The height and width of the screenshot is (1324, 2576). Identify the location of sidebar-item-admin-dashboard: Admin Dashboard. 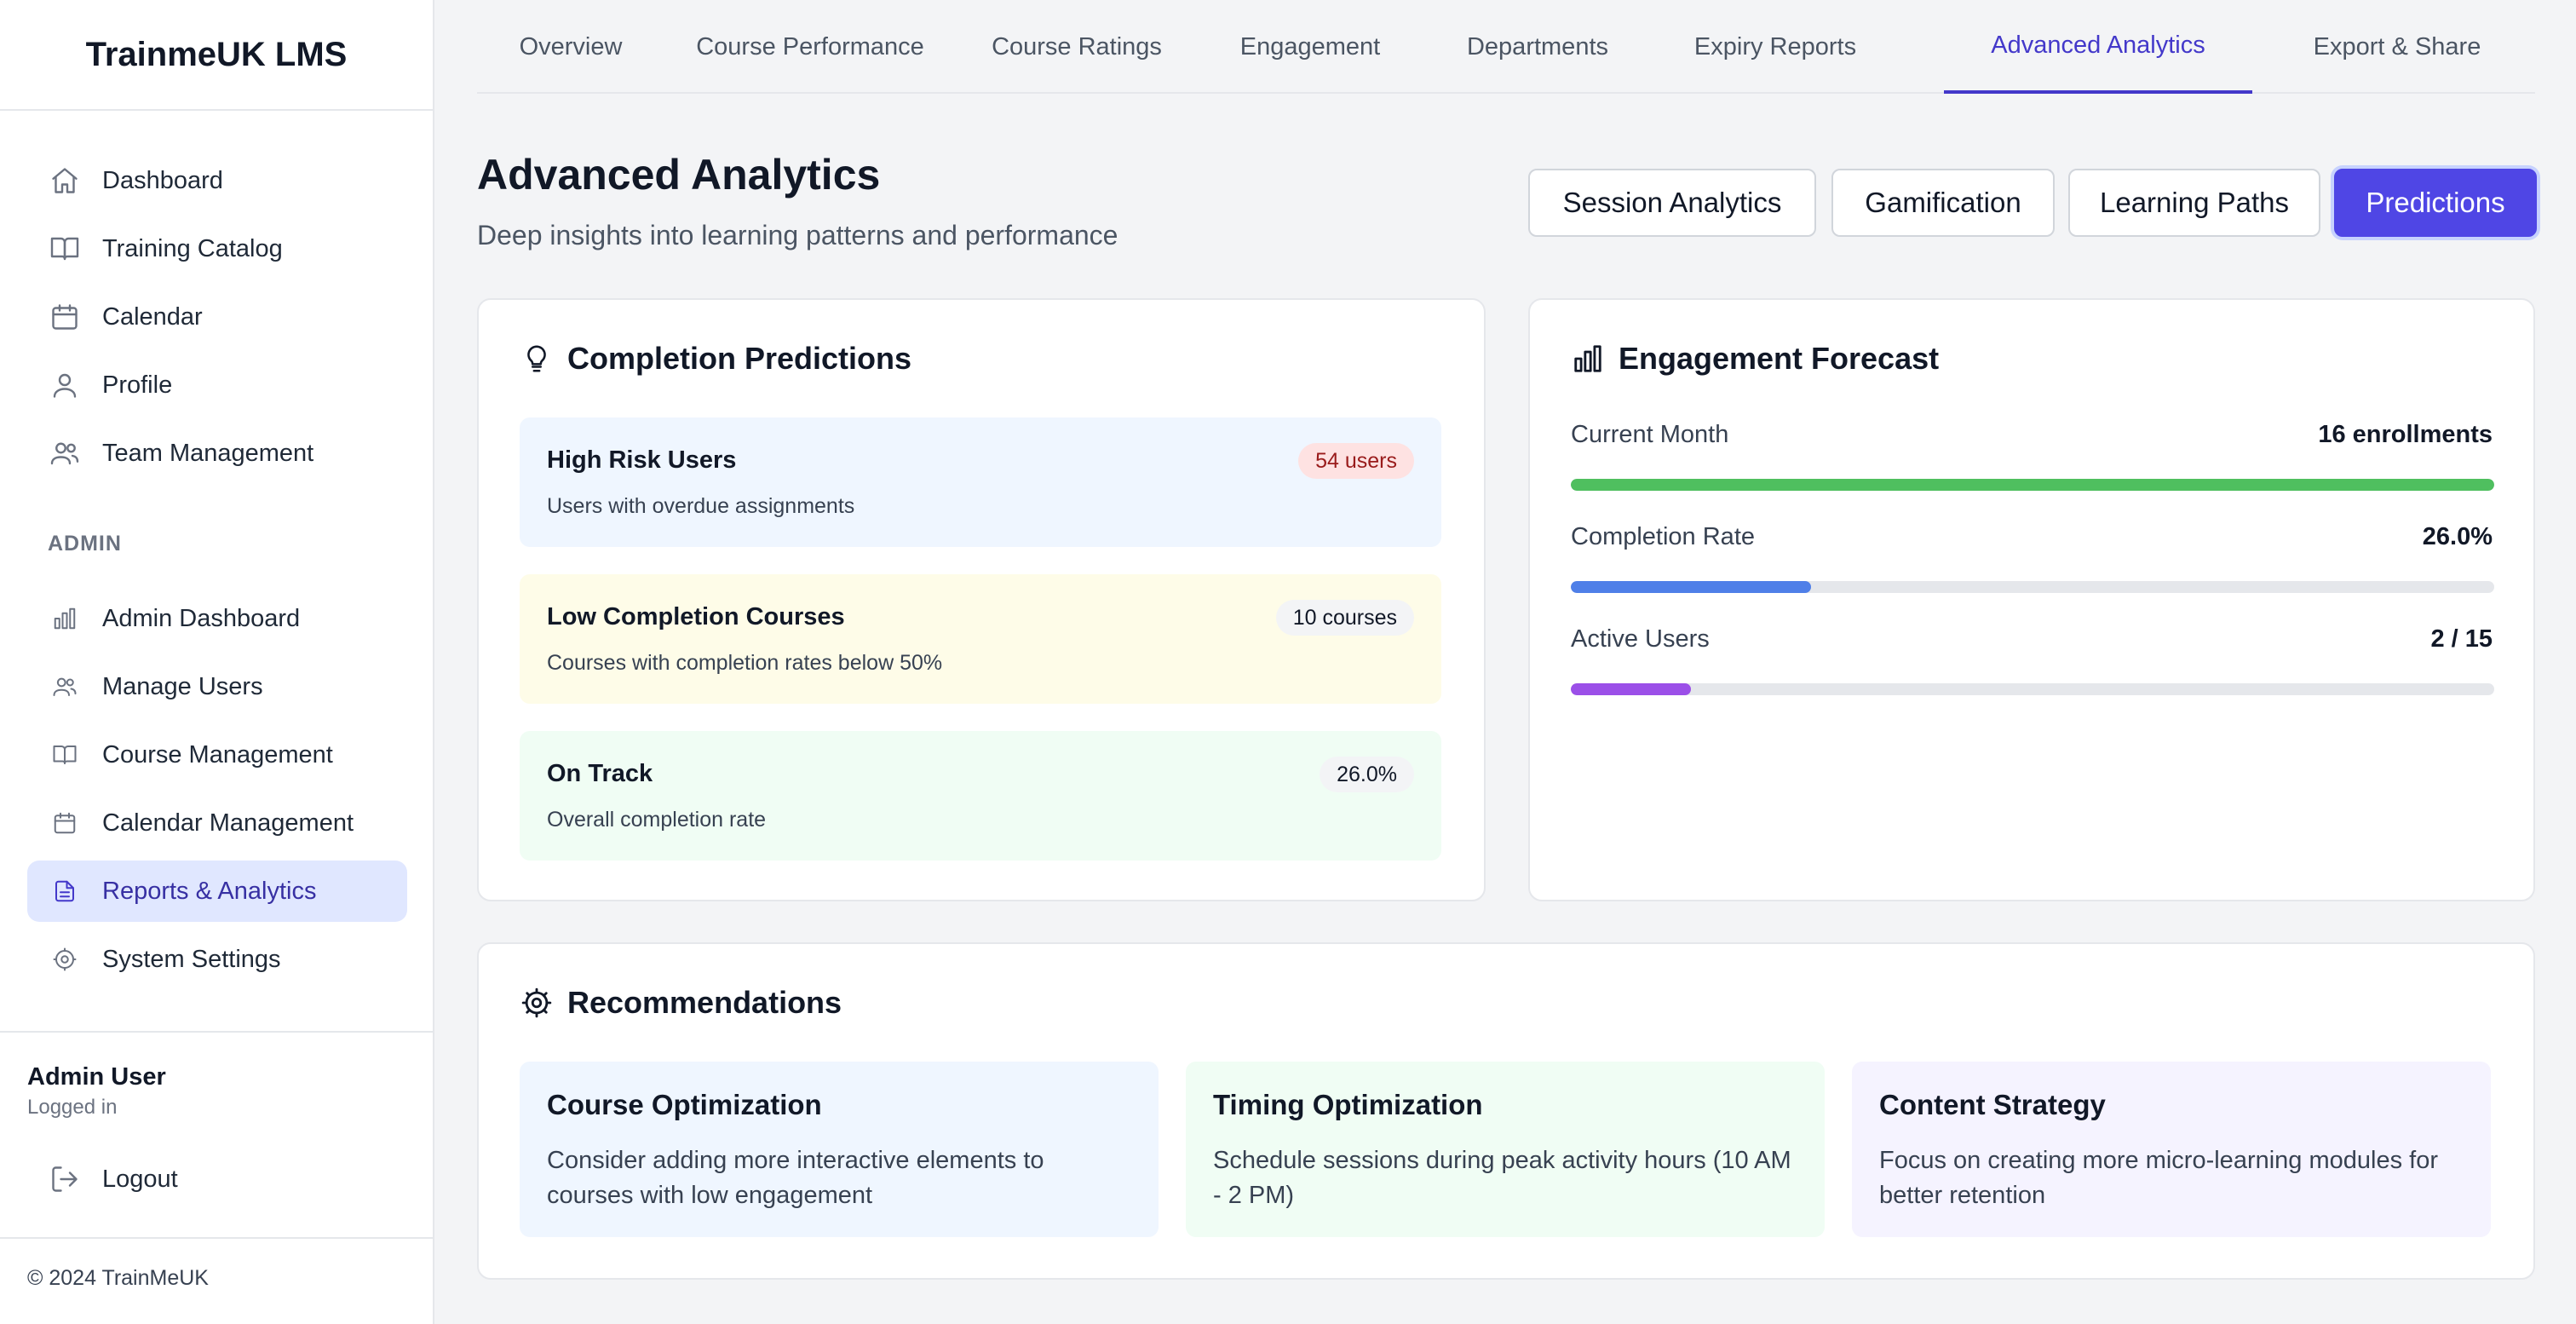
(217, 618).